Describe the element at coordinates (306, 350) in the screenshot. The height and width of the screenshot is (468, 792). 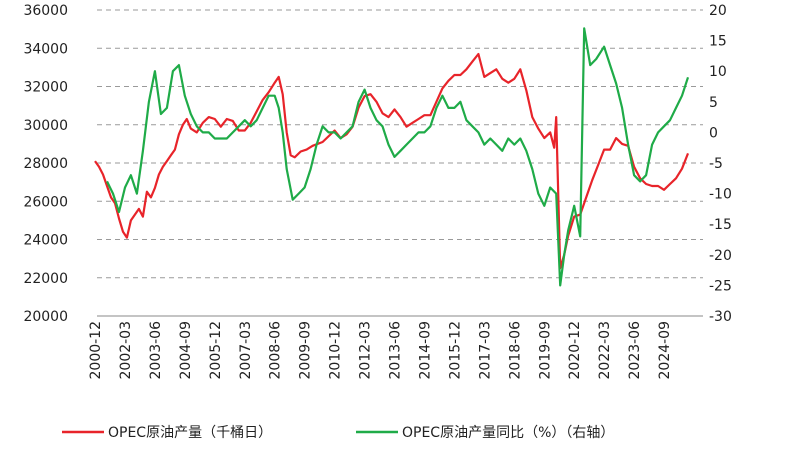
I see `x-tick-label: 2009-09` at that location.